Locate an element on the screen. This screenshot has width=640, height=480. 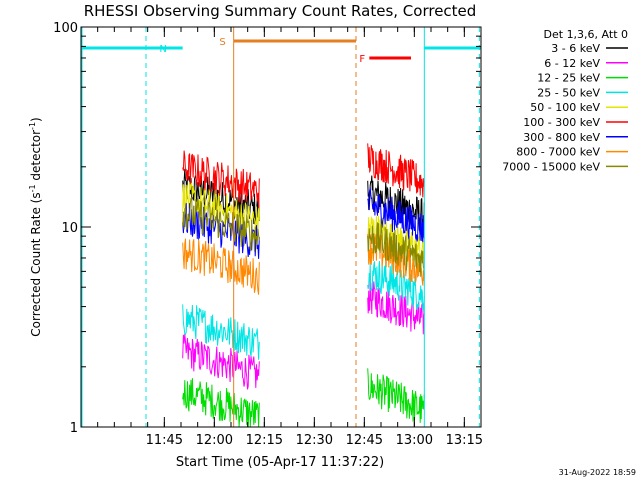
x-tick-label: 12:15 is located at coordinates (264, 440).